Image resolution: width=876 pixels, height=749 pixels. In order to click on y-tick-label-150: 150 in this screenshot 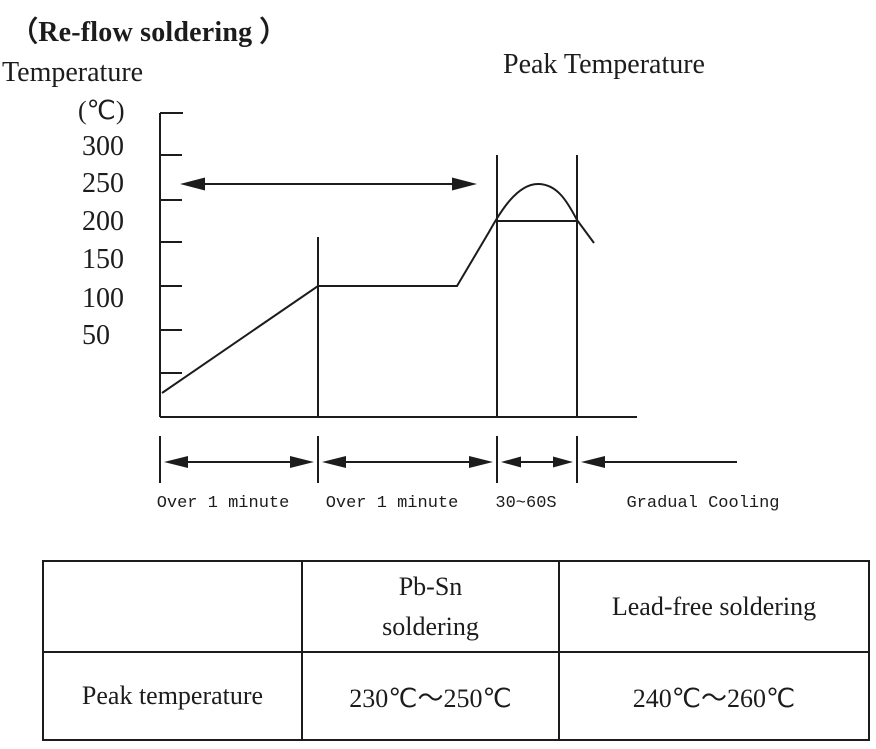, I will do `click(103, 259)`.